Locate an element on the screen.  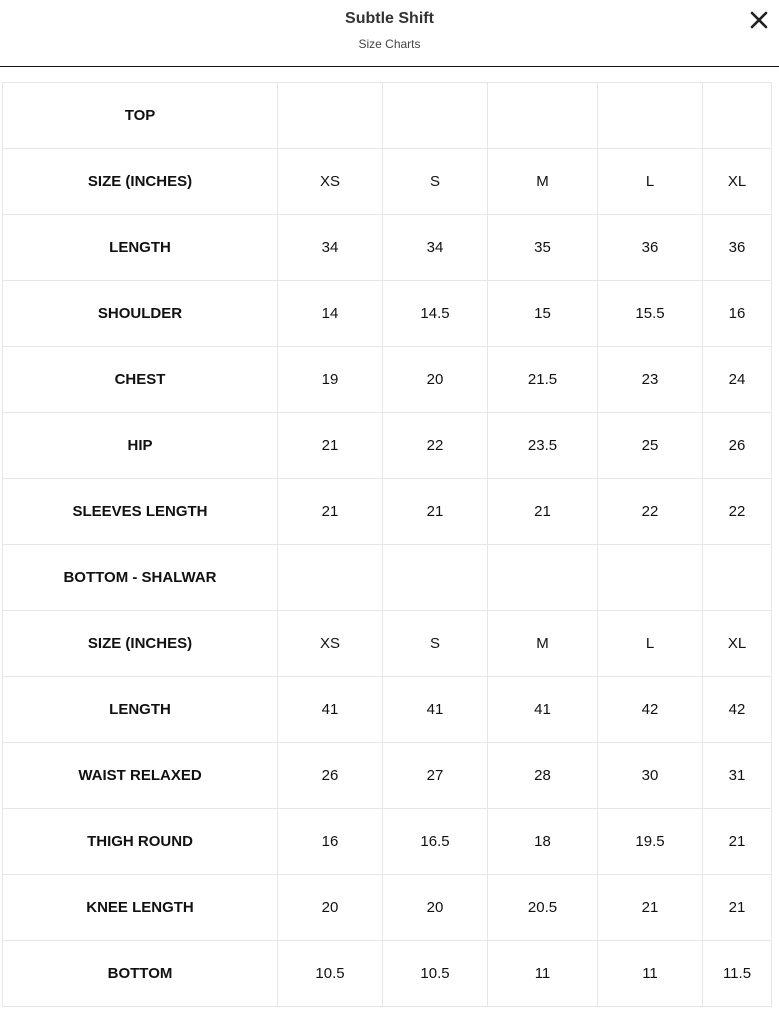
table-row: THIGH ROUND 16 16.5 18 19.5 21 is located at coordinates (387, 841).